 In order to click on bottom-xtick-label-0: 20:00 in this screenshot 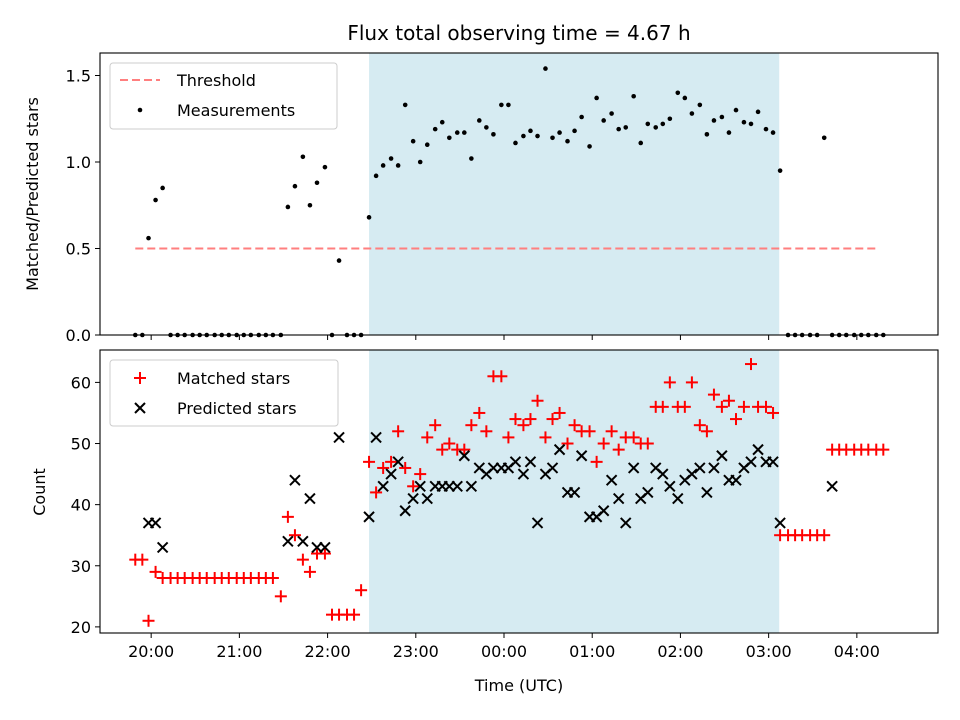, I will do `click(151, 651)`.